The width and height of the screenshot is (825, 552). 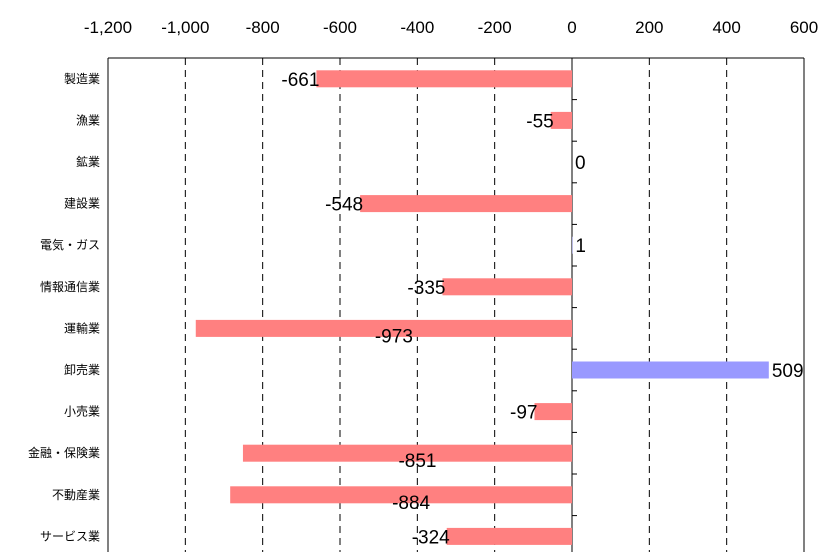 I want to click on category-label: サービス業, so click(x=70, y=536).